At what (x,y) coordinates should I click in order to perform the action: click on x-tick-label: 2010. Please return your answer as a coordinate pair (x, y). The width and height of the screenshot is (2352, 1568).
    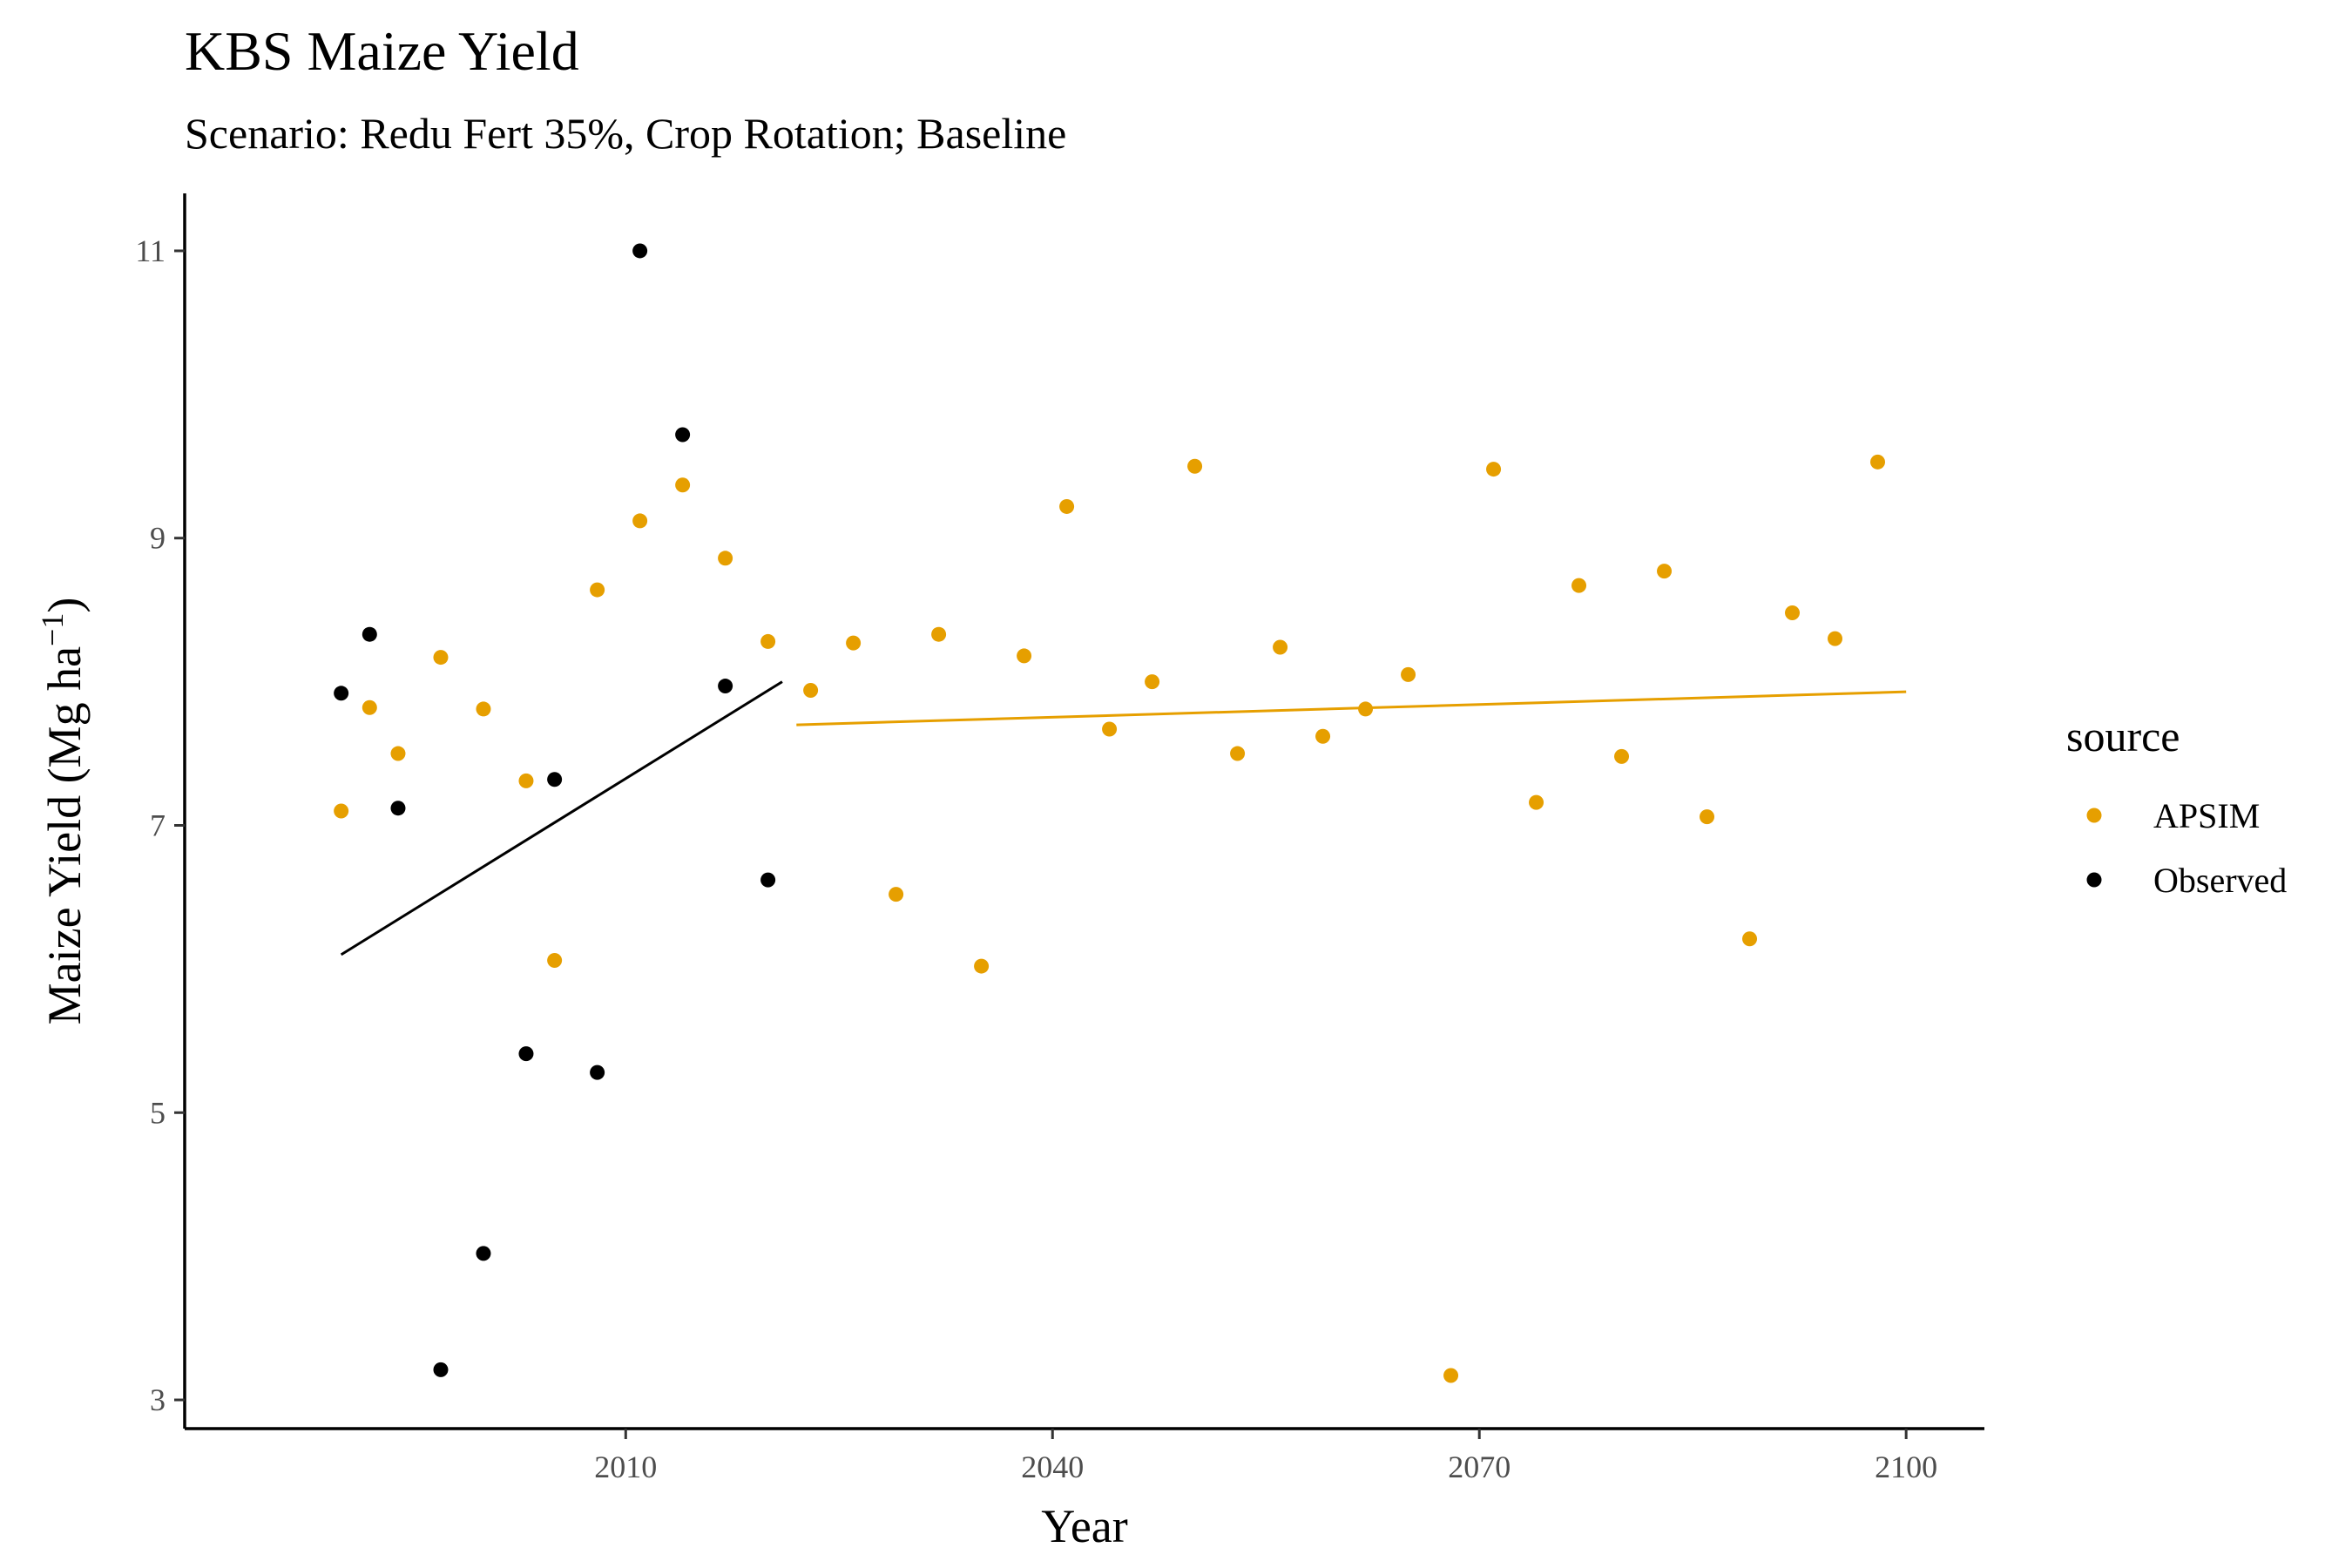
    Looking at the image, I should click on (625, 1467).